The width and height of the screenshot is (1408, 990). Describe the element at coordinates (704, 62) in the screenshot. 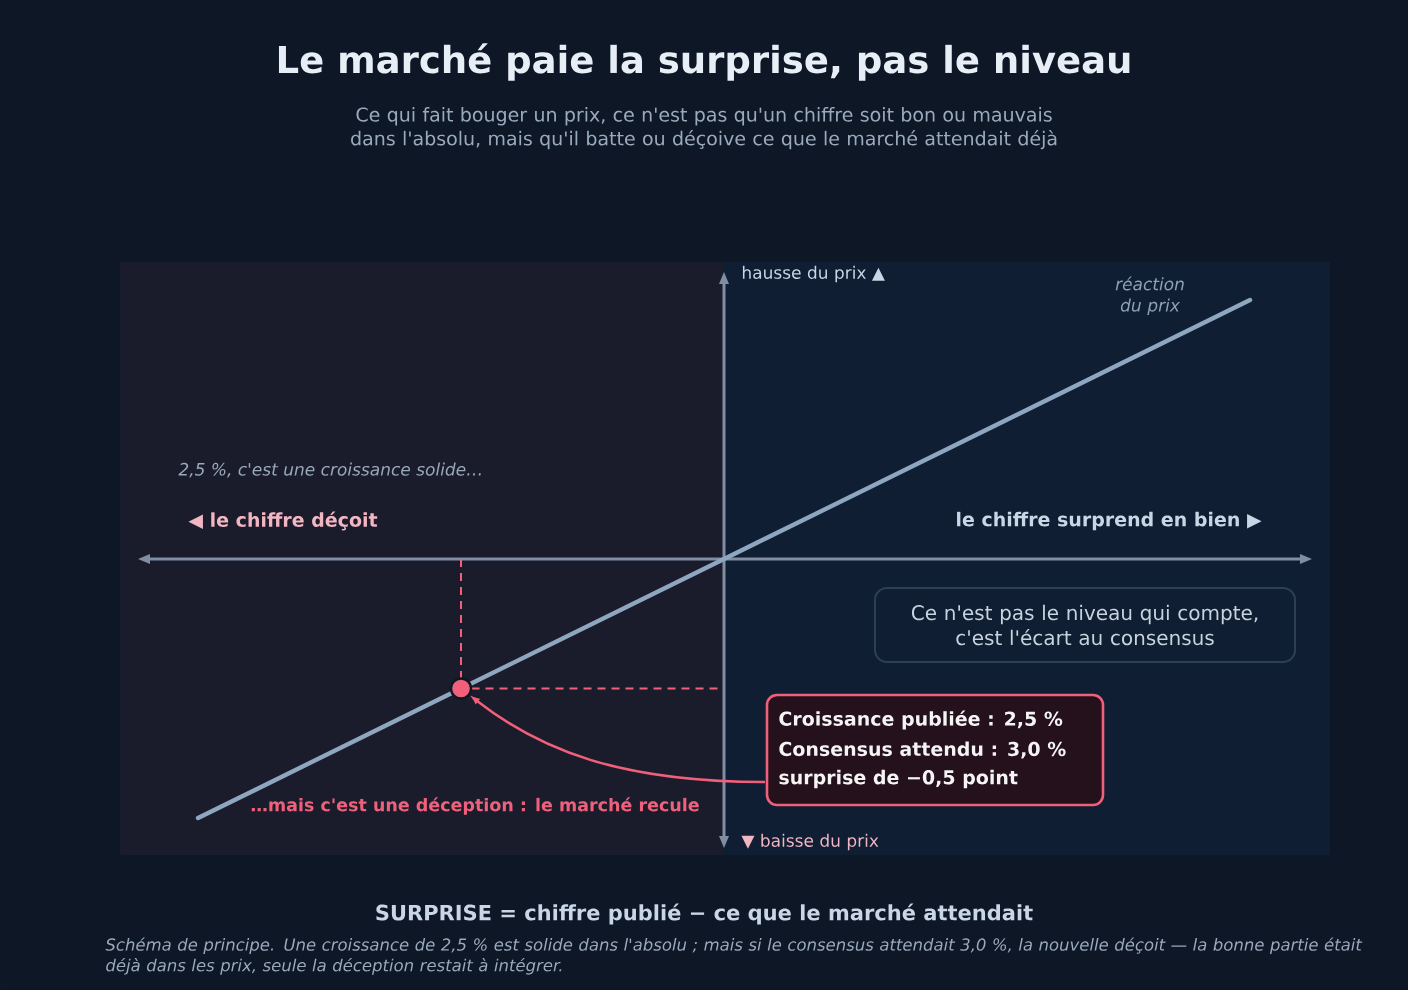

I see `chart-title: Le marché paie la surprise, pas le niveau` at that location.